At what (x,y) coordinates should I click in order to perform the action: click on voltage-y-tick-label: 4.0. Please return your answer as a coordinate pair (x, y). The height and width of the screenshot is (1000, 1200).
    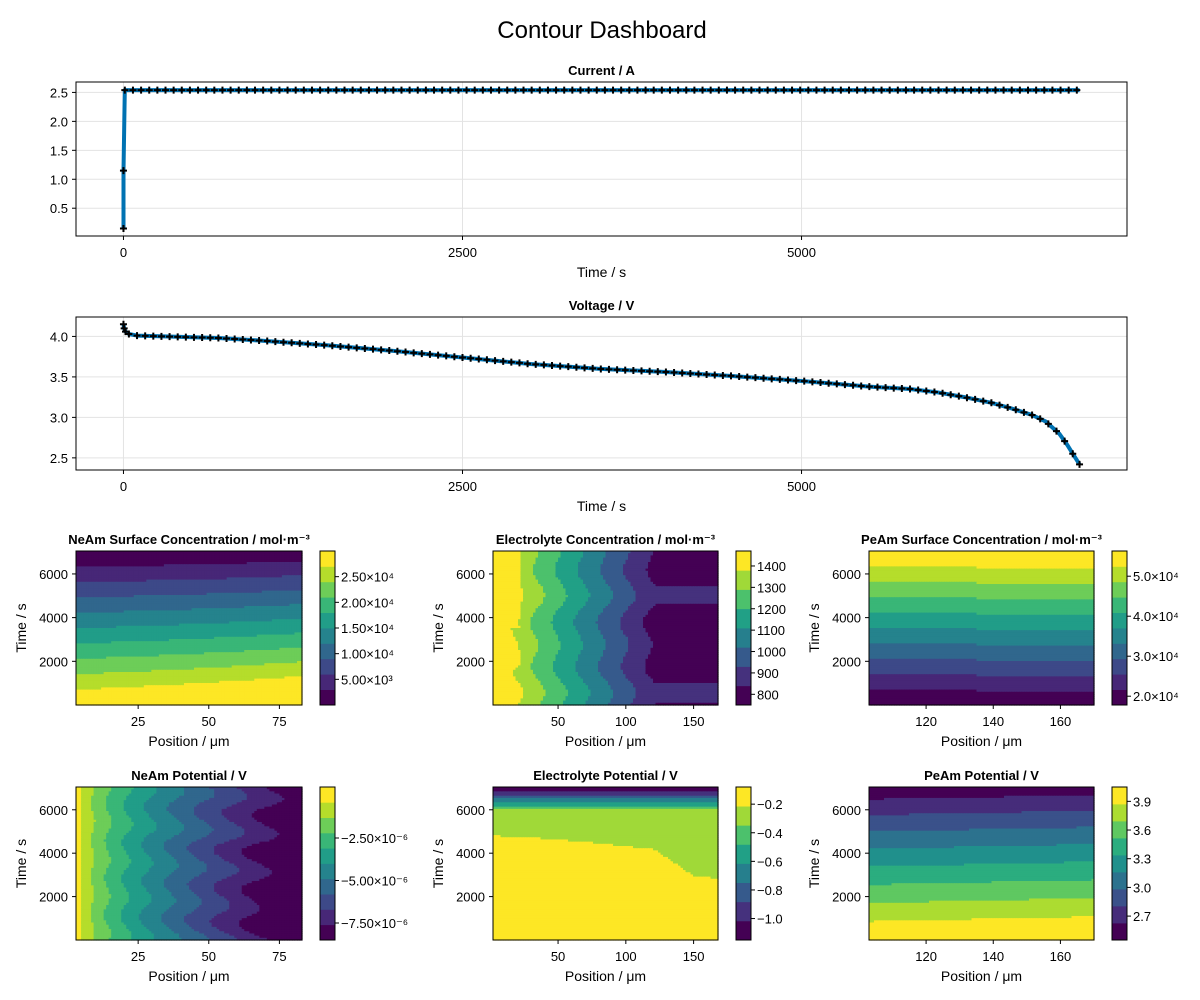
    Looking at the image, I should click on (59, 336).